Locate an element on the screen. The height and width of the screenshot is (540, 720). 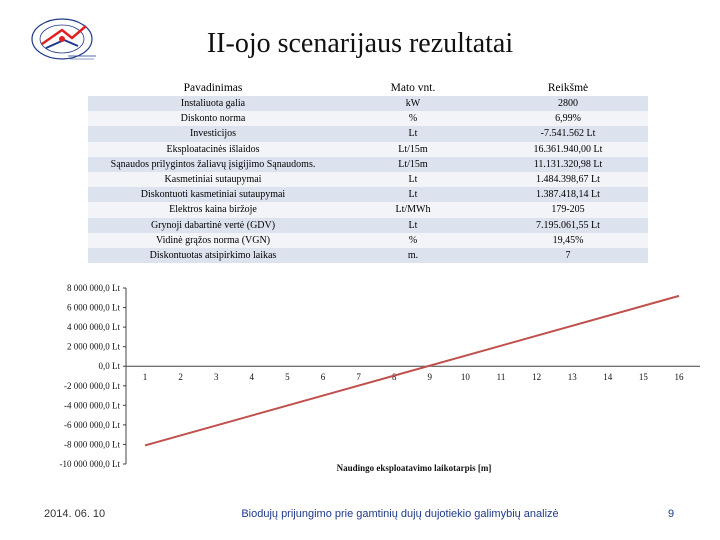
x-tick-label: 15 is located at coordinates (644, 377).